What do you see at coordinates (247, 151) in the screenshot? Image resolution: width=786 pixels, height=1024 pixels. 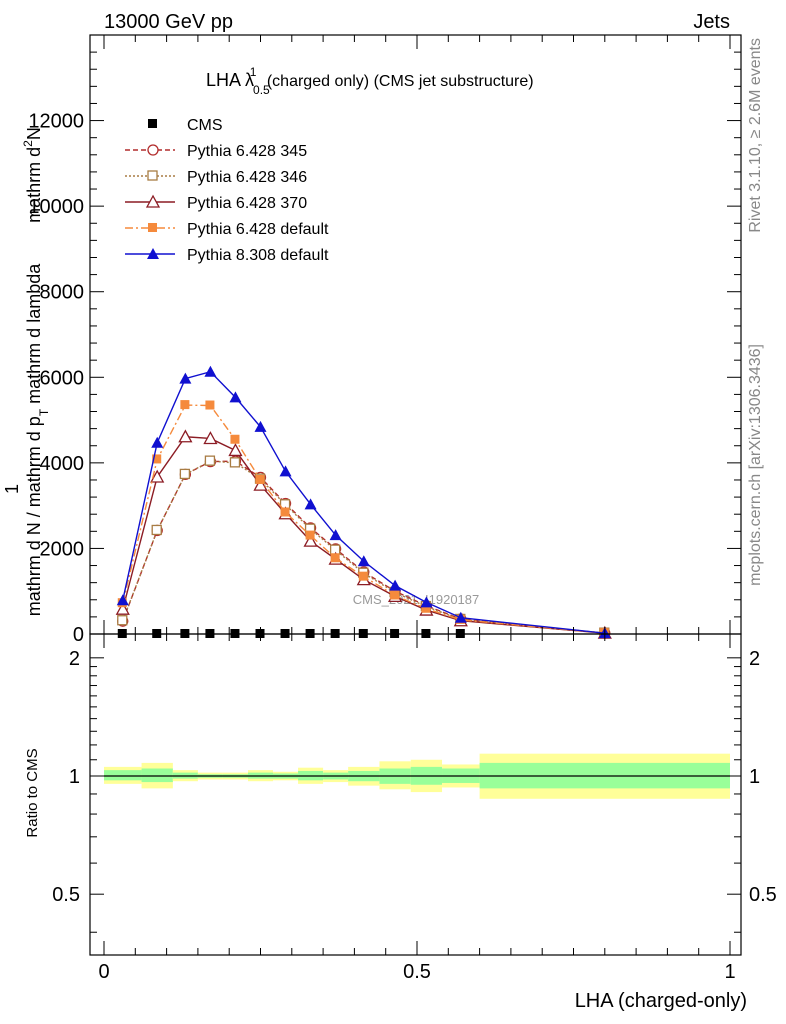 I see `legend-label: Pythia 6.428 345` at bounding box center [247, 151].